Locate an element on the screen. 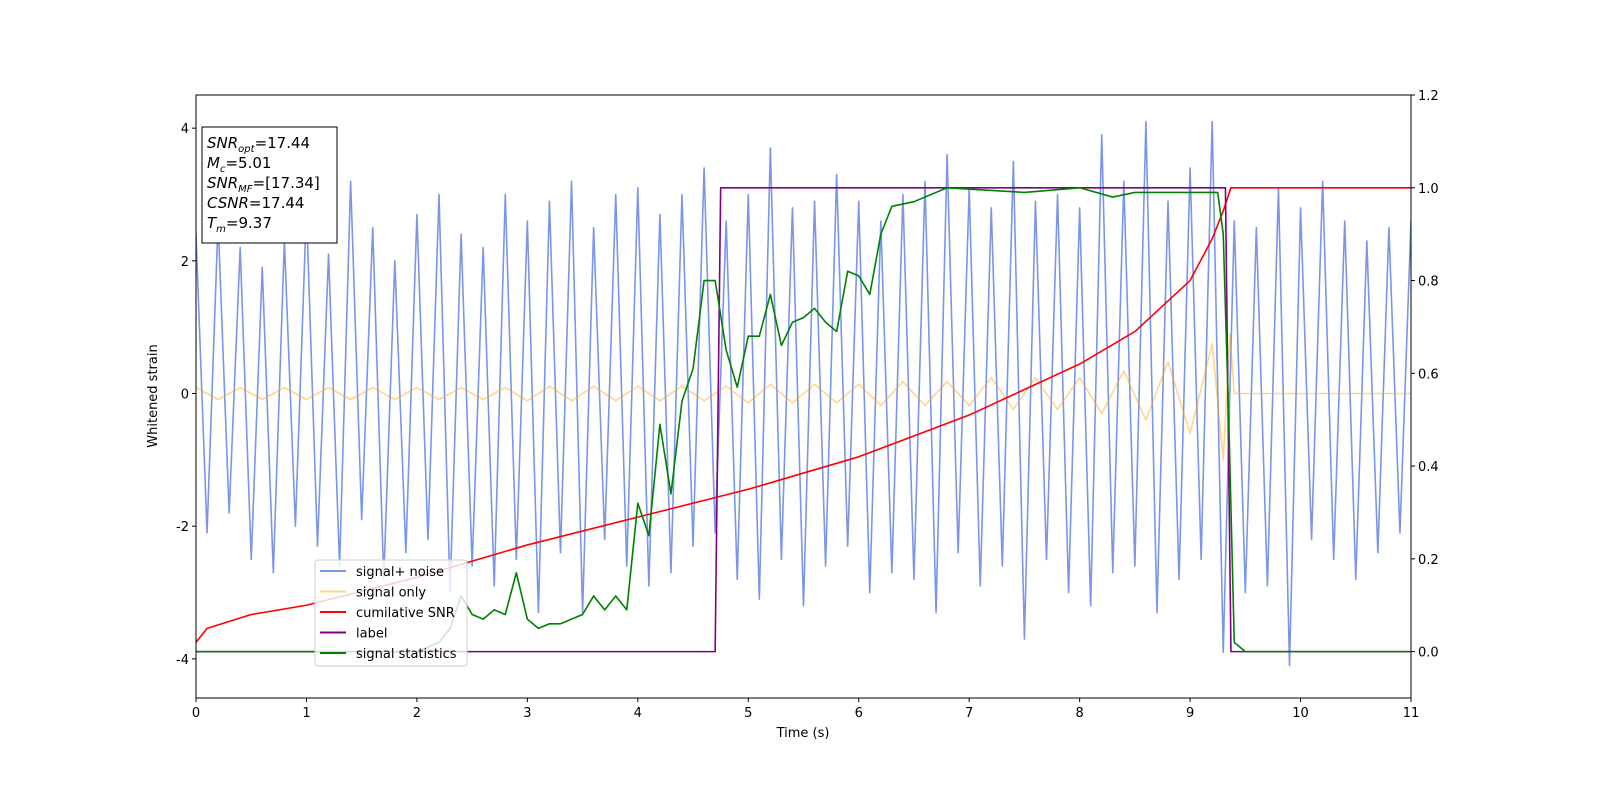  x-tick-label: 11 is located at coordinates (1411, 713).